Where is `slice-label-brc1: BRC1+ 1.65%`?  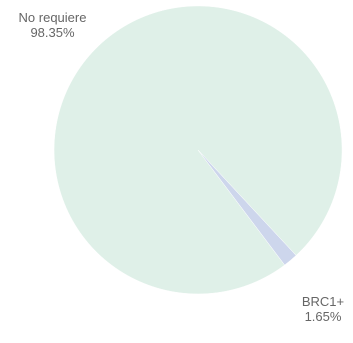
slice-label-brc1: BRC1+ 1.65% is located at coordinates (323, 309).